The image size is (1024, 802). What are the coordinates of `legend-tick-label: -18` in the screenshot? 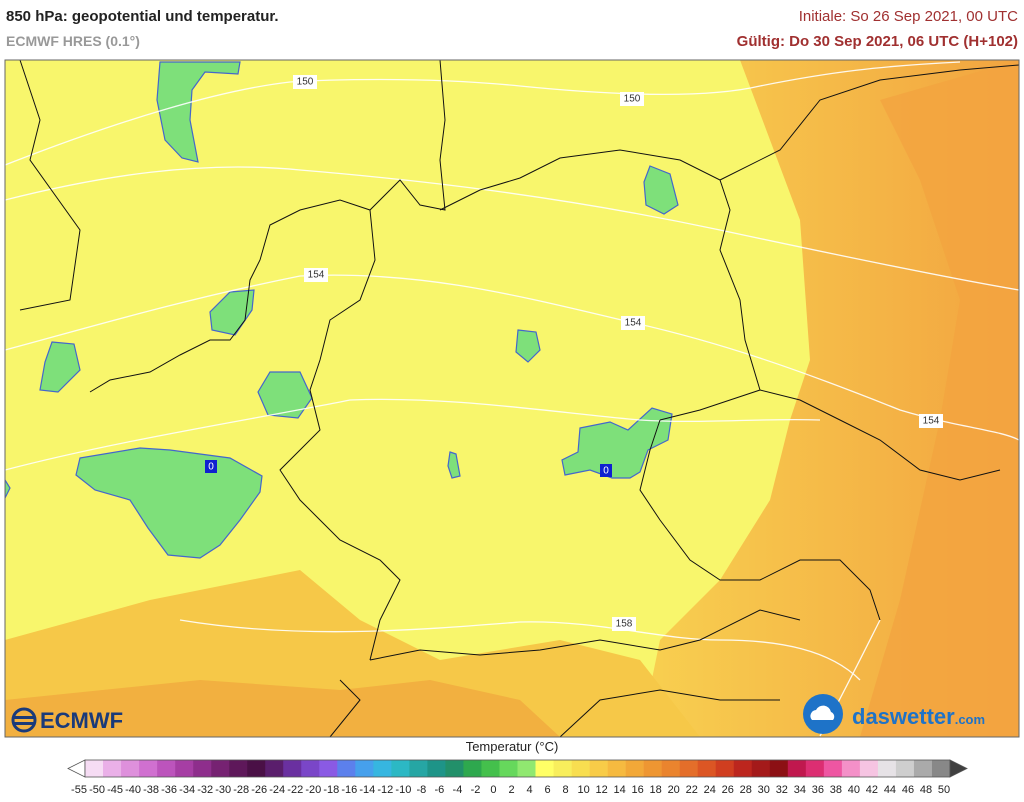 It's located at (331, 790).